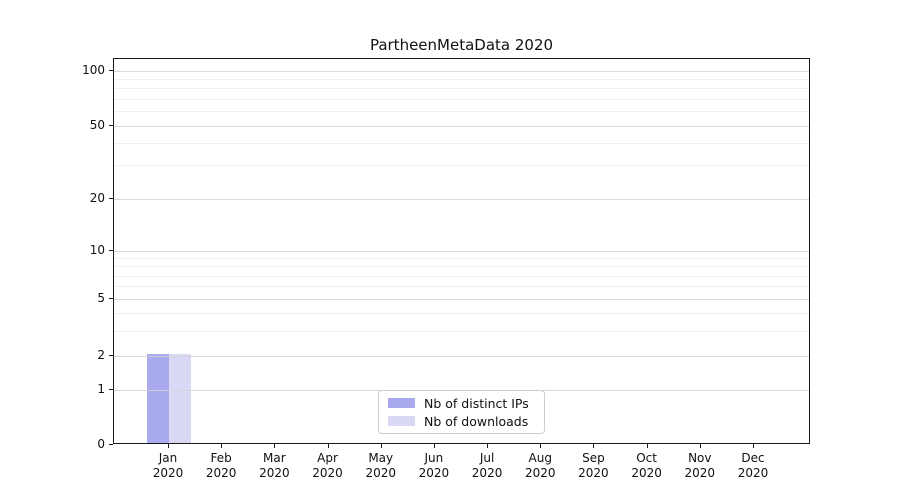 This screenshot has width=900, height=500. Describe the element at coordinates (593, 465) in the screenshot. I see `x-tick-label-sep: Sep 2020` at that location.